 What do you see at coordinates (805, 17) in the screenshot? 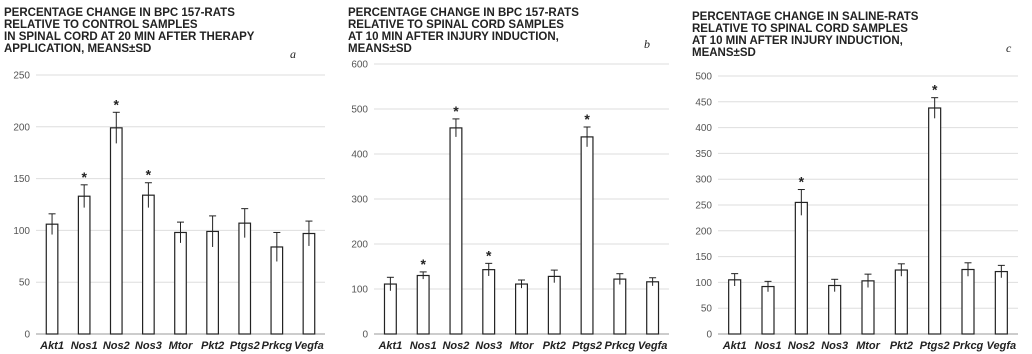
I see `chart-title-line: PERCENTAGE CHANGE IN SALINE-RATS` at bounding box center [805, 17].